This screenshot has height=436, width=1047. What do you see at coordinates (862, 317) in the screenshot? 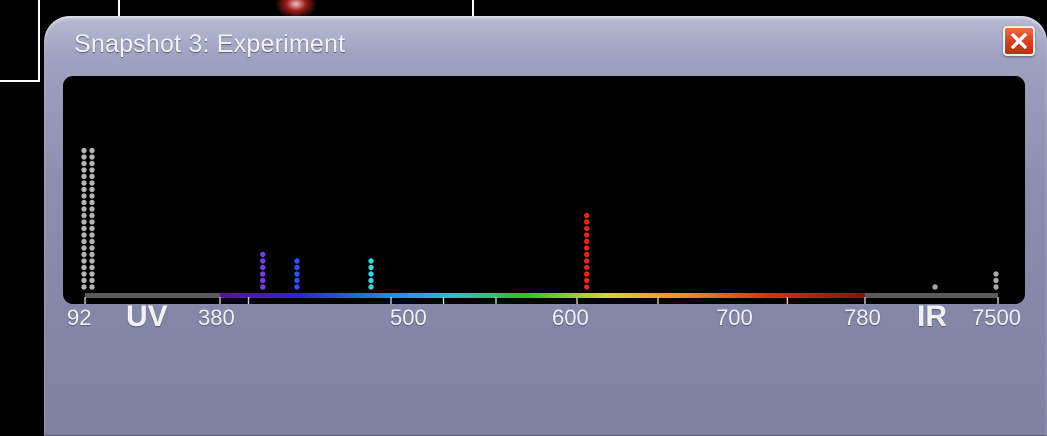
I see `tick-label-780: 780` at bounding box center [862, 317].